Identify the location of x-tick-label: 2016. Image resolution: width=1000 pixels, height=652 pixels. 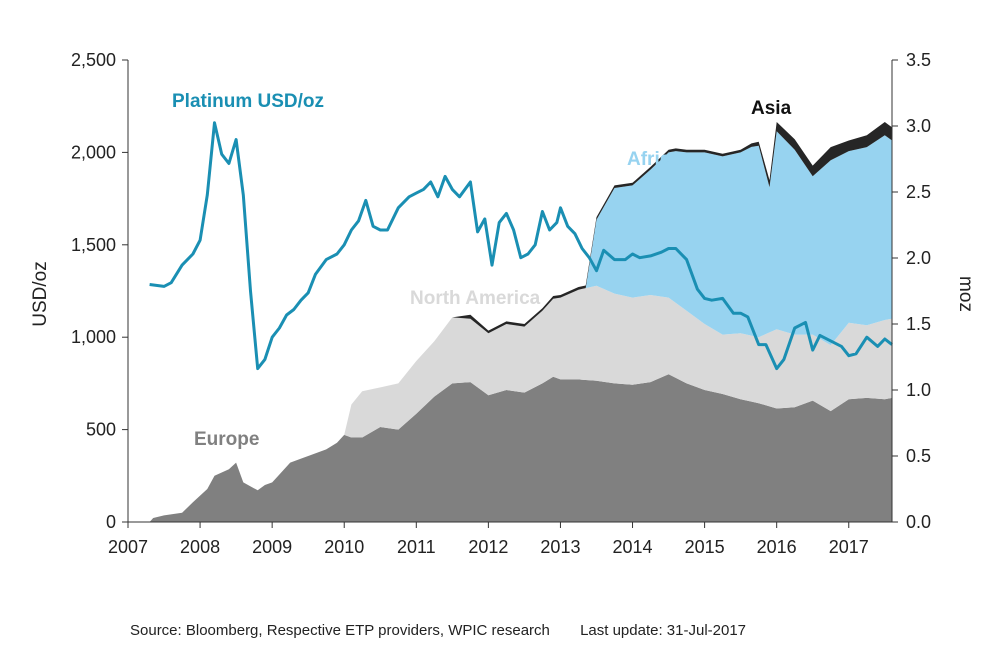
(777, 547).